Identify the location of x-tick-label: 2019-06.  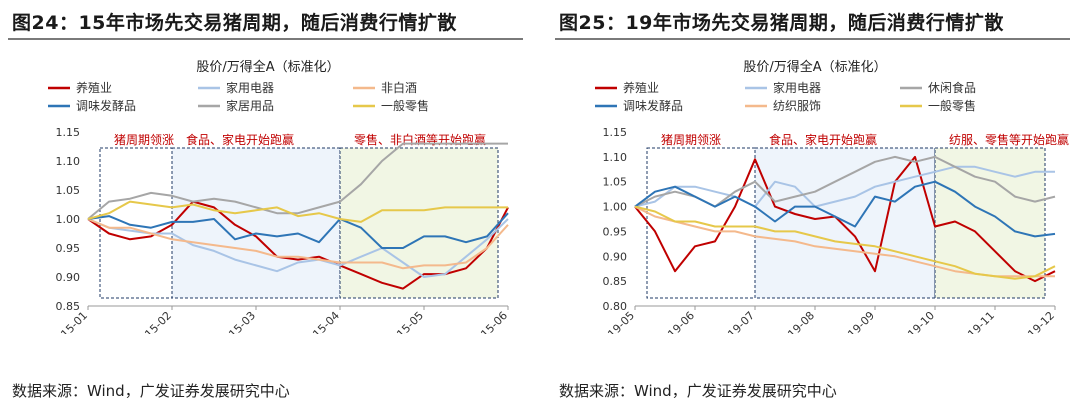
(676, 321).